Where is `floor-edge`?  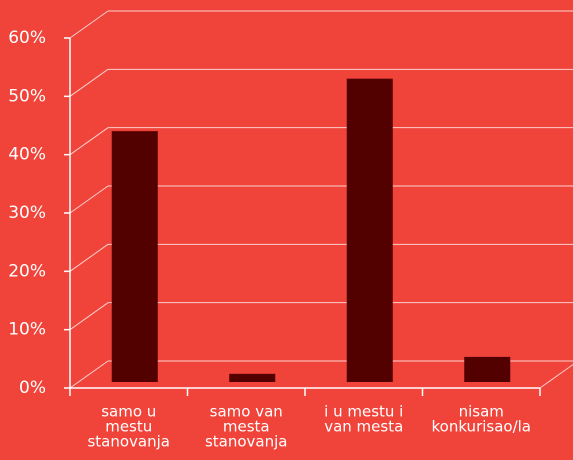 floor-edge is located at coordinates (556, 376).